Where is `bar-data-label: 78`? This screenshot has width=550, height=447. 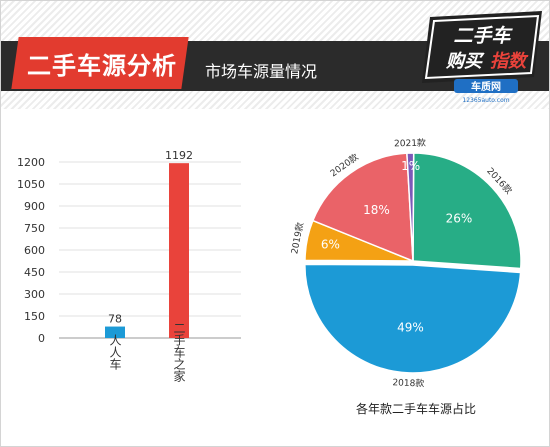 bar-data-label: 78 is located at coordinates (115, 319).